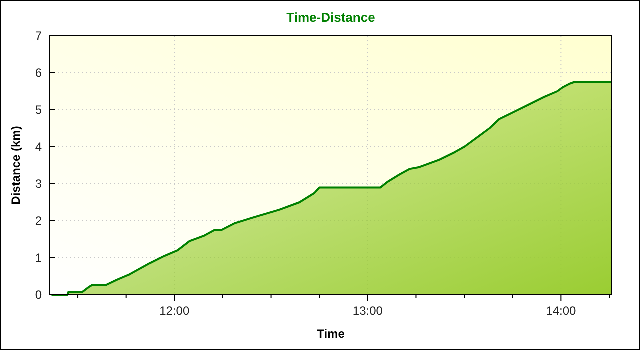 The width and height of the screenshot is (640, 350). Describe the element at coordinates (38, 258) in the screenshot. I see `y-tick-label: 1` at that location.